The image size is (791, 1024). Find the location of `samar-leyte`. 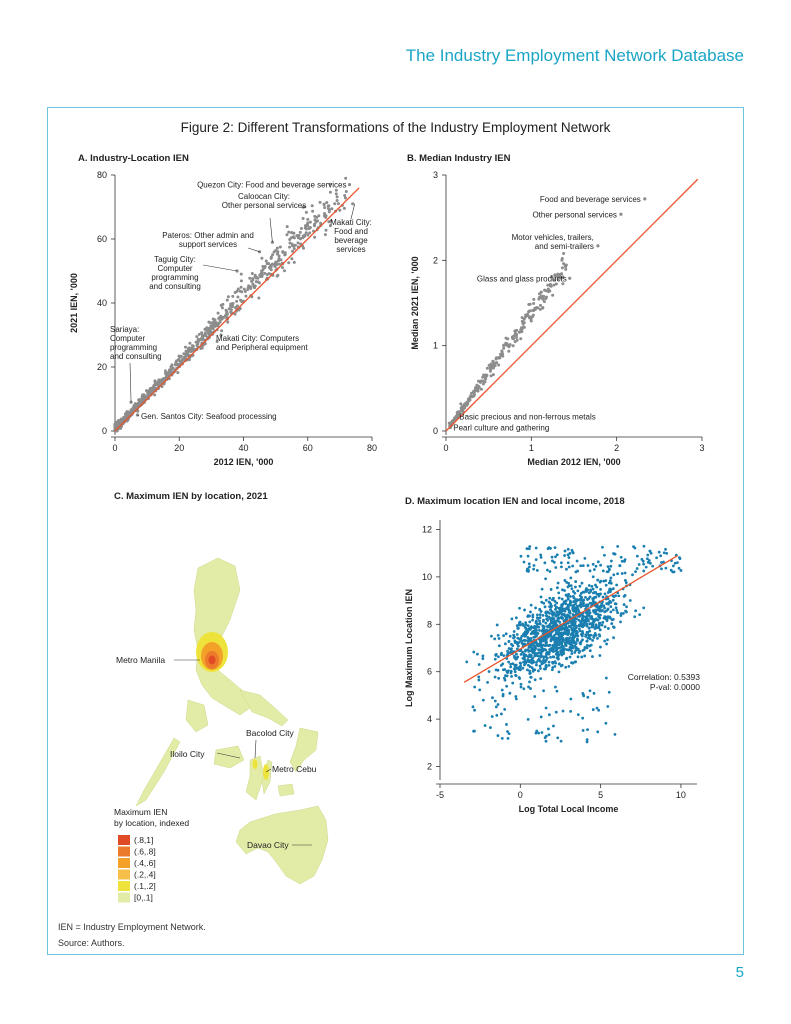

samar-leyte is located at coordinates (304, 750).